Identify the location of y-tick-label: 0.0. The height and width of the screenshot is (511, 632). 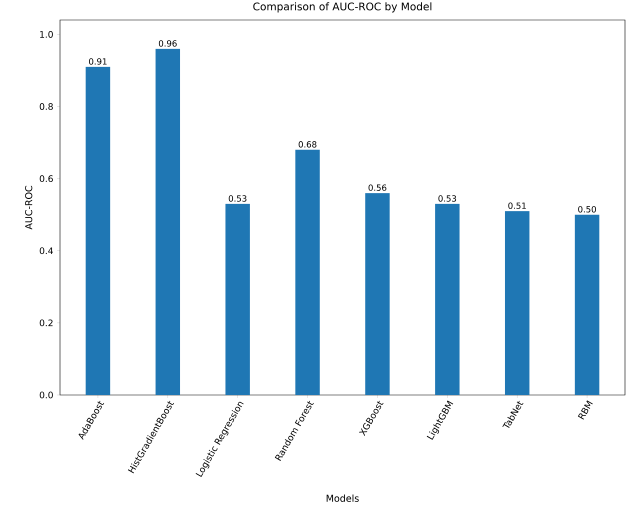
(46, 395).